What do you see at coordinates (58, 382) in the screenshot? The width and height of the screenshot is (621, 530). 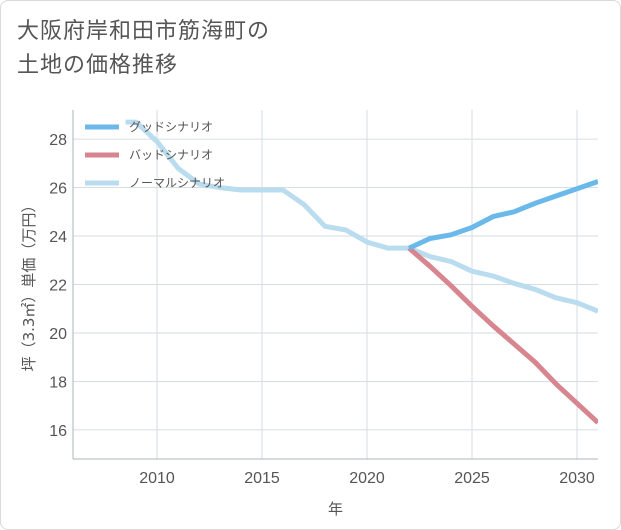 I see `y-tick-label-18: 18` at bounding box center [58, 382].